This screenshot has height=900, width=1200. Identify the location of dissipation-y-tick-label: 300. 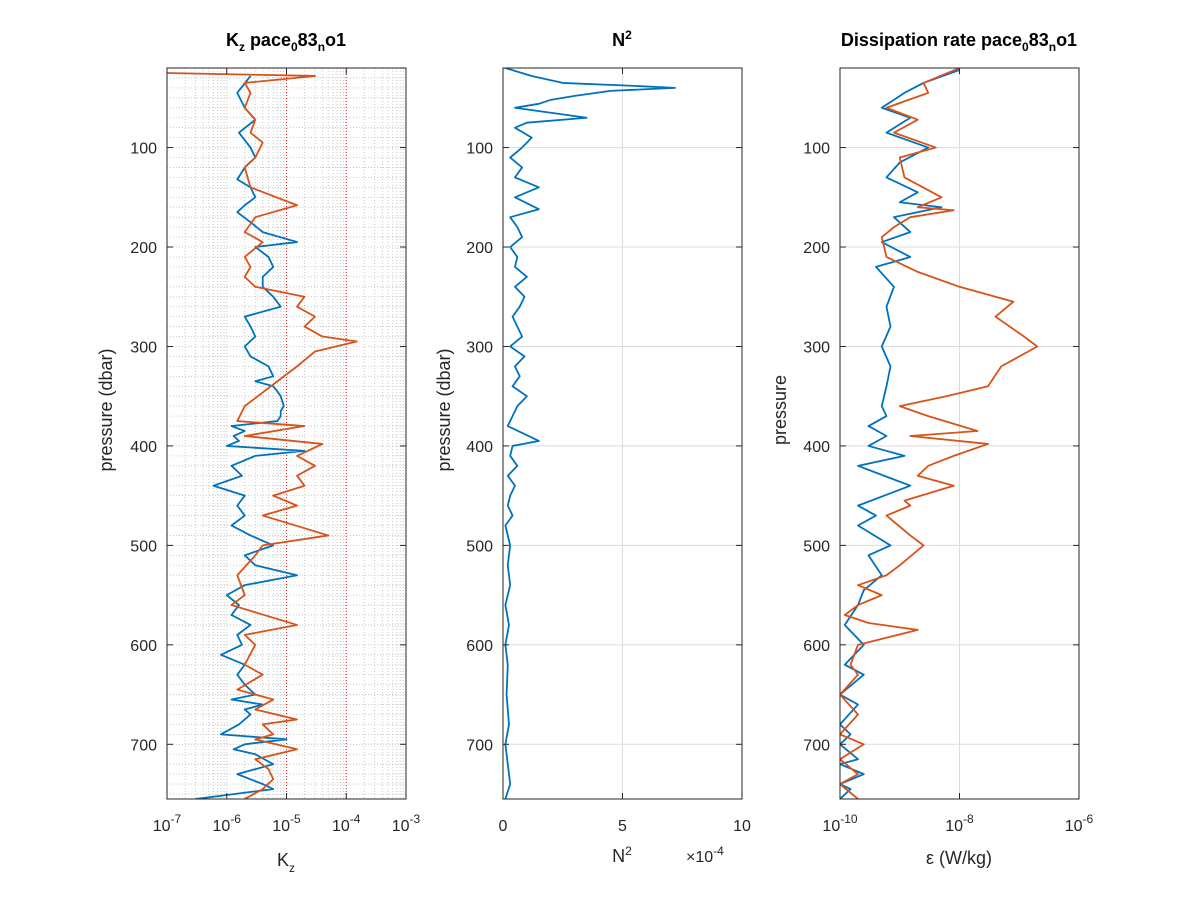
(816, 347).